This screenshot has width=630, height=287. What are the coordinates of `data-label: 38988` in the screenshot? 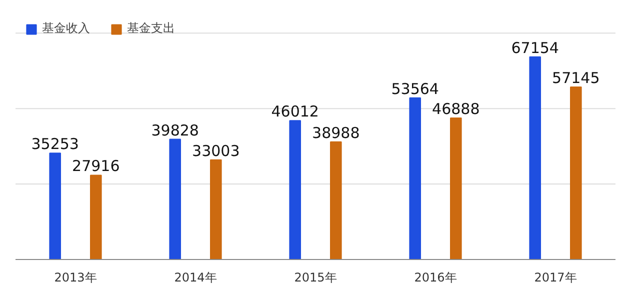 It's located at (336, 133).